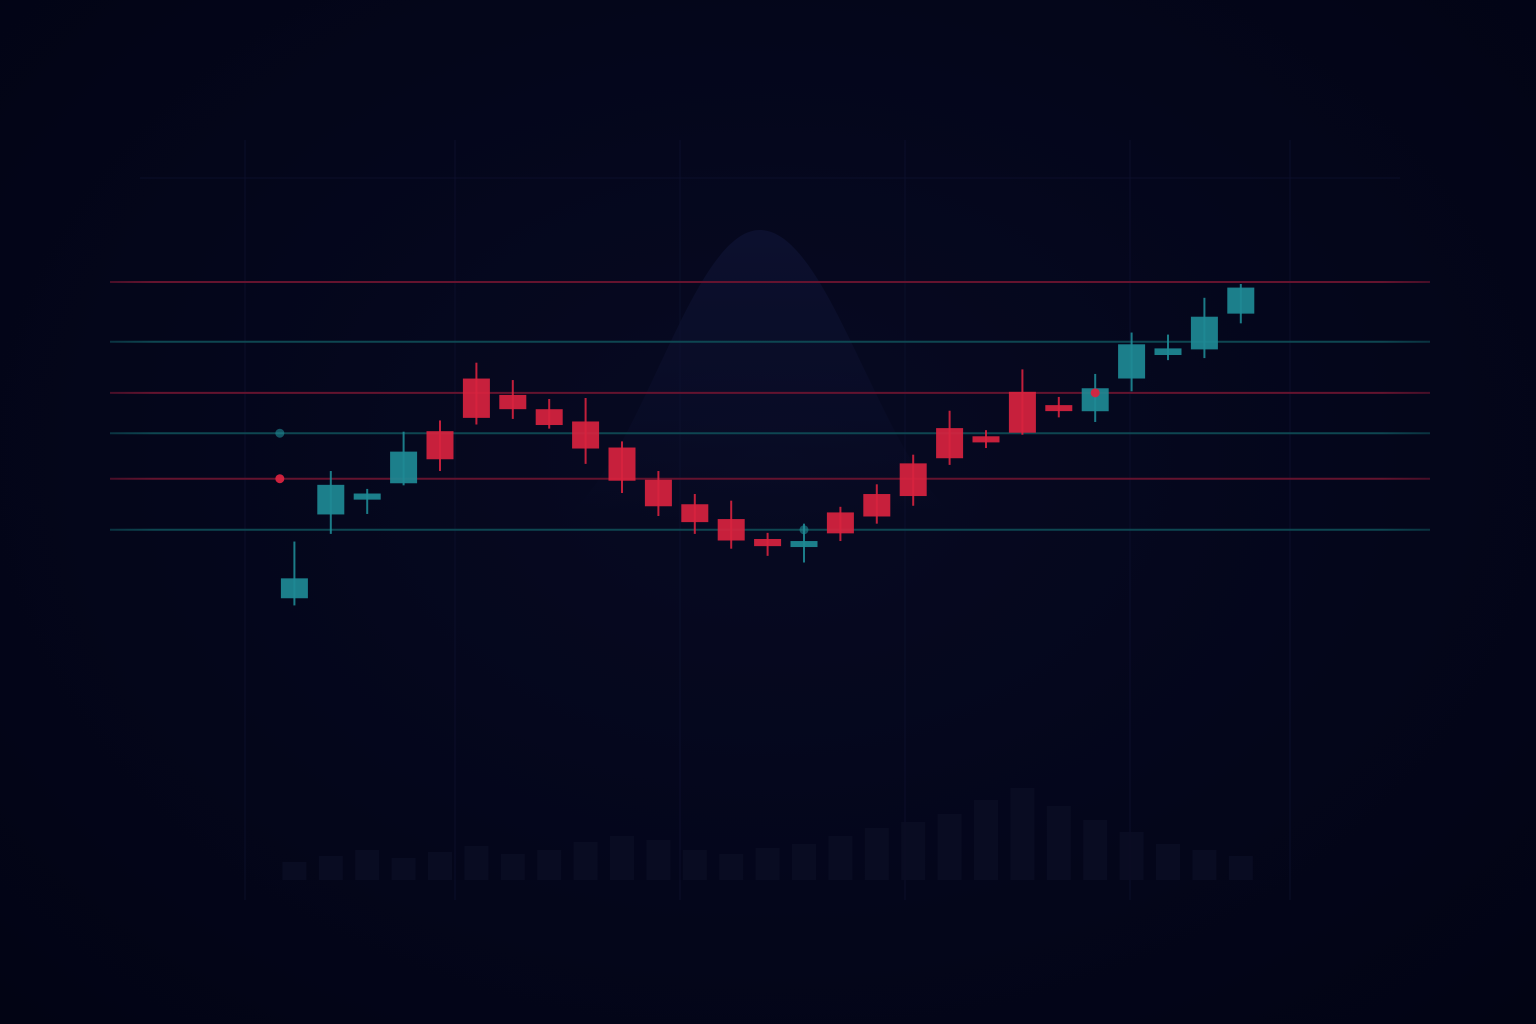 This screenshot has height=1024, width=1536. I want to click on background-hump, so click(760, 375).